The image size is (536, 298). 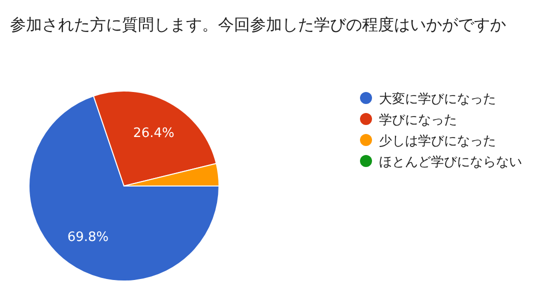 What do you see at coordinates (418, 120) in the screenshot?
I see `legend-label: 学びになった` at bounding box center [418, 120].